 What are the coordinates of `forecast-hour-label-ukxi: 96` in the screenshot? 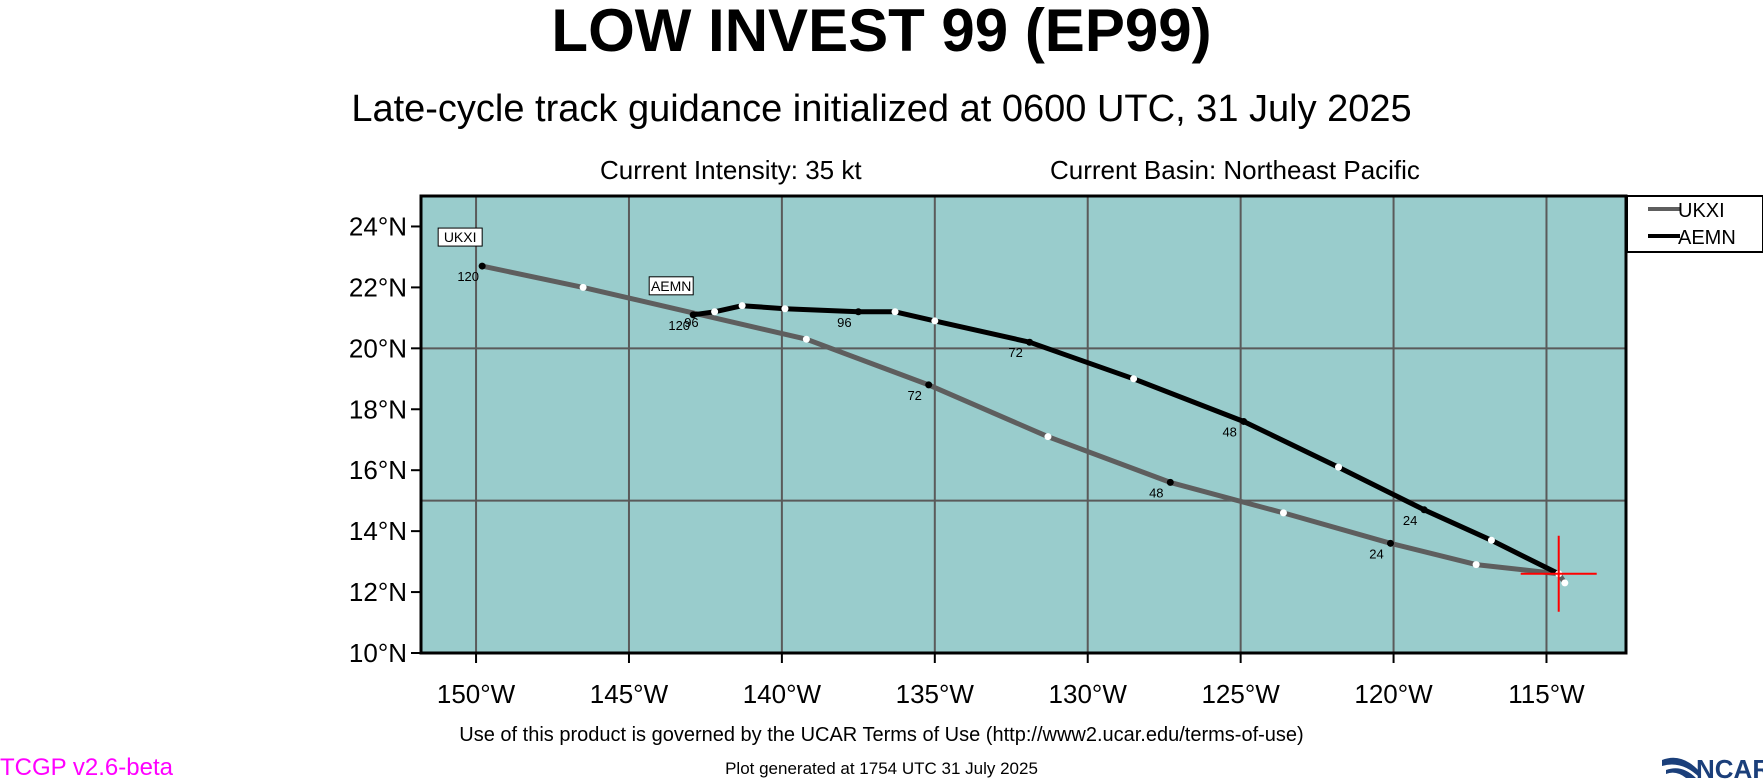 It's located at (691, 322).